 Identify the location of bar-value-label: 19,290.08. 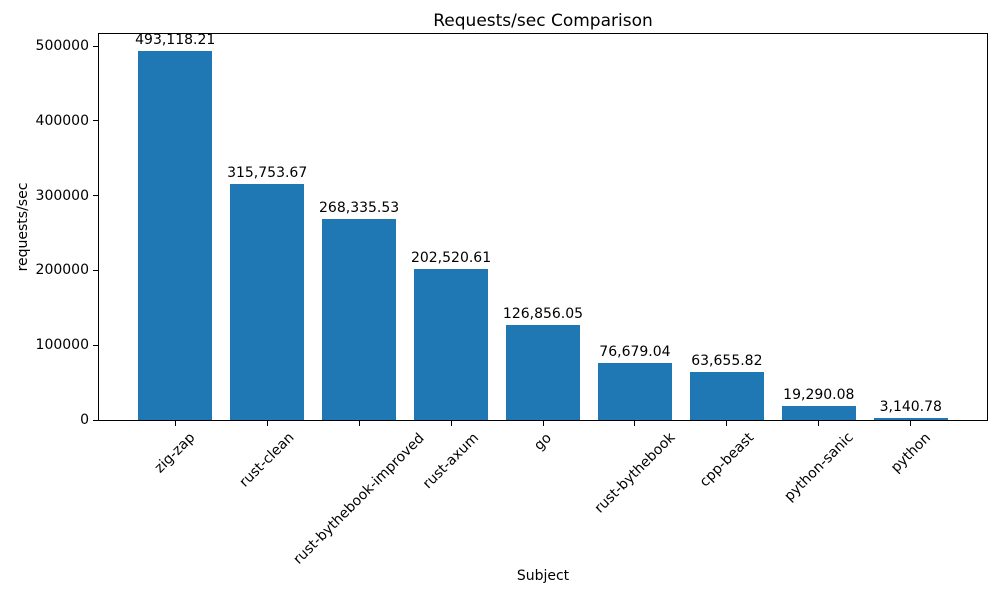
(819, 394).